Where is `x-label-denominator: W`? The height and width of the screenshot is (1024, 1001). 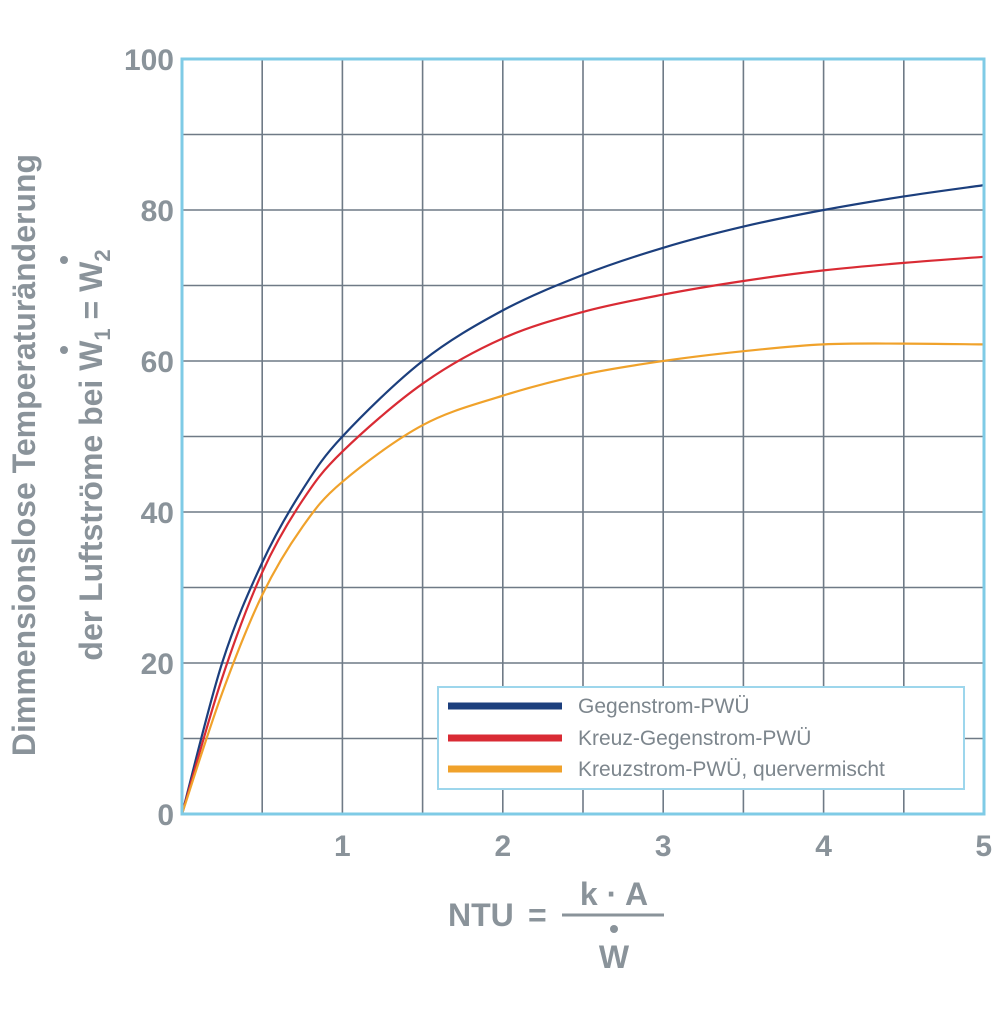 x-label-denominator: W is located at coordinates (614, 957).